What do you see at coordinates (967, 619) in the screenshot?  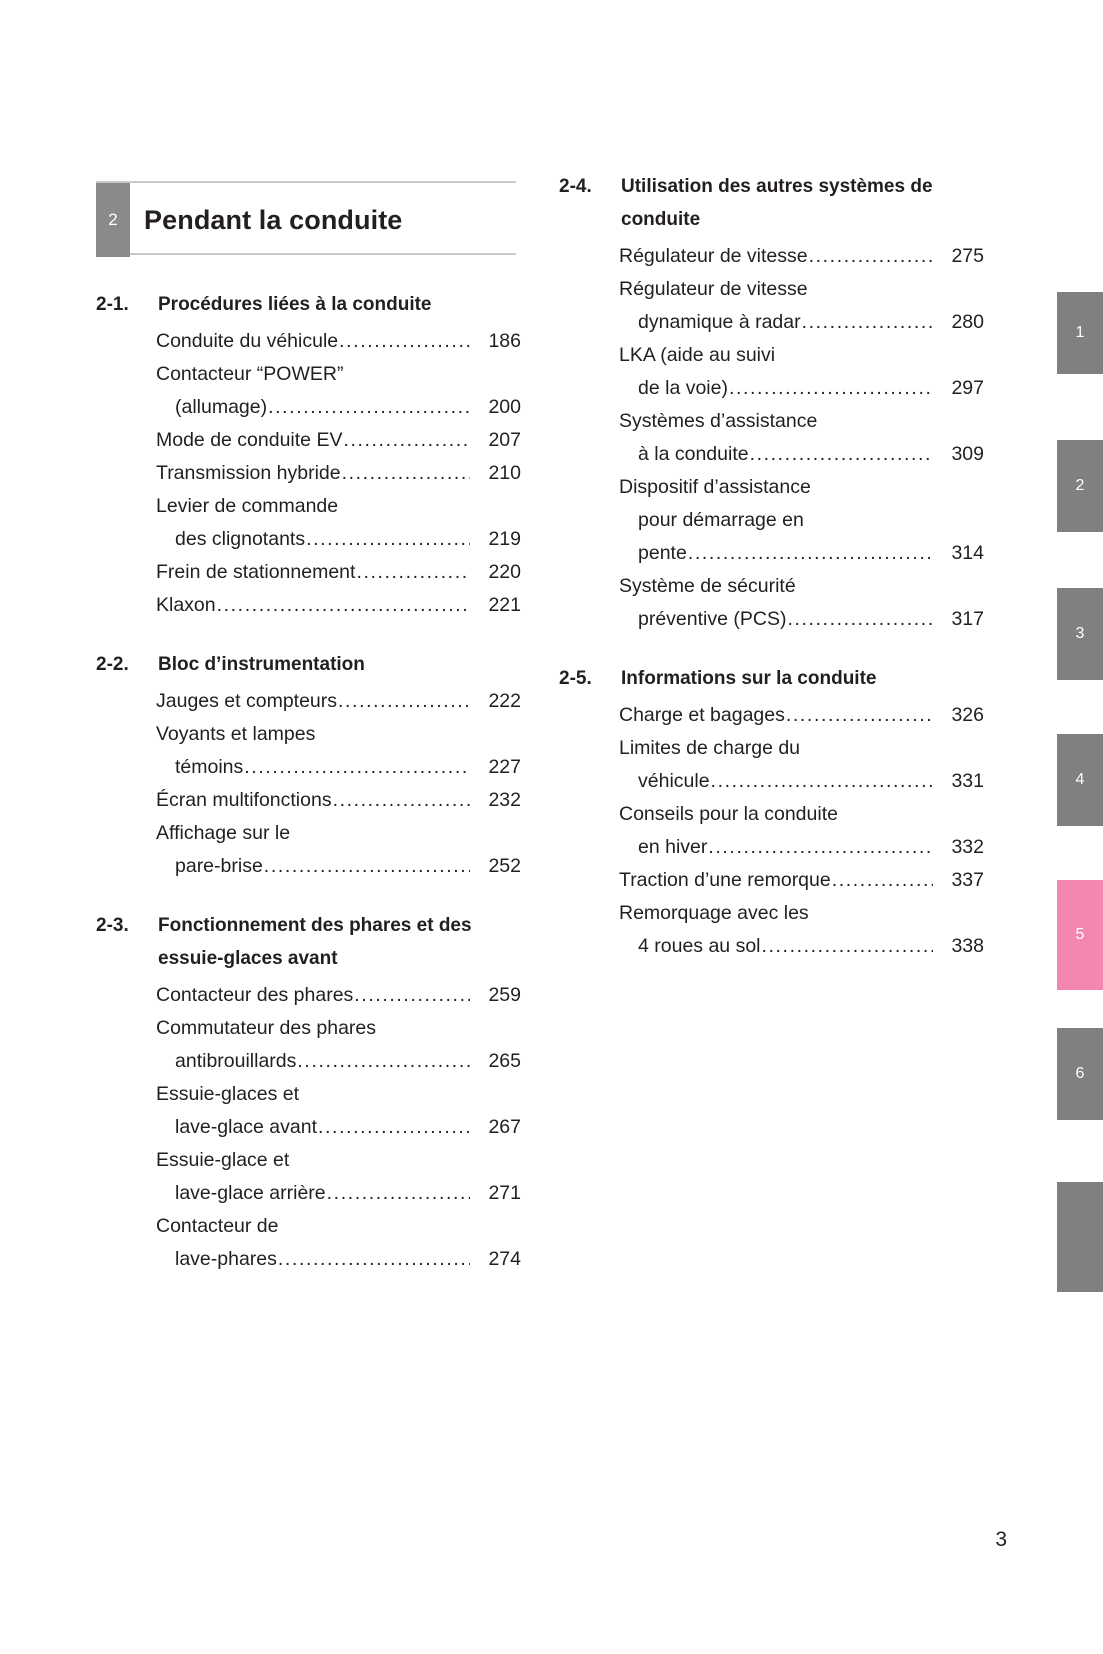 I see `toc-entry-page: 317` at bounding box center [967, 619].